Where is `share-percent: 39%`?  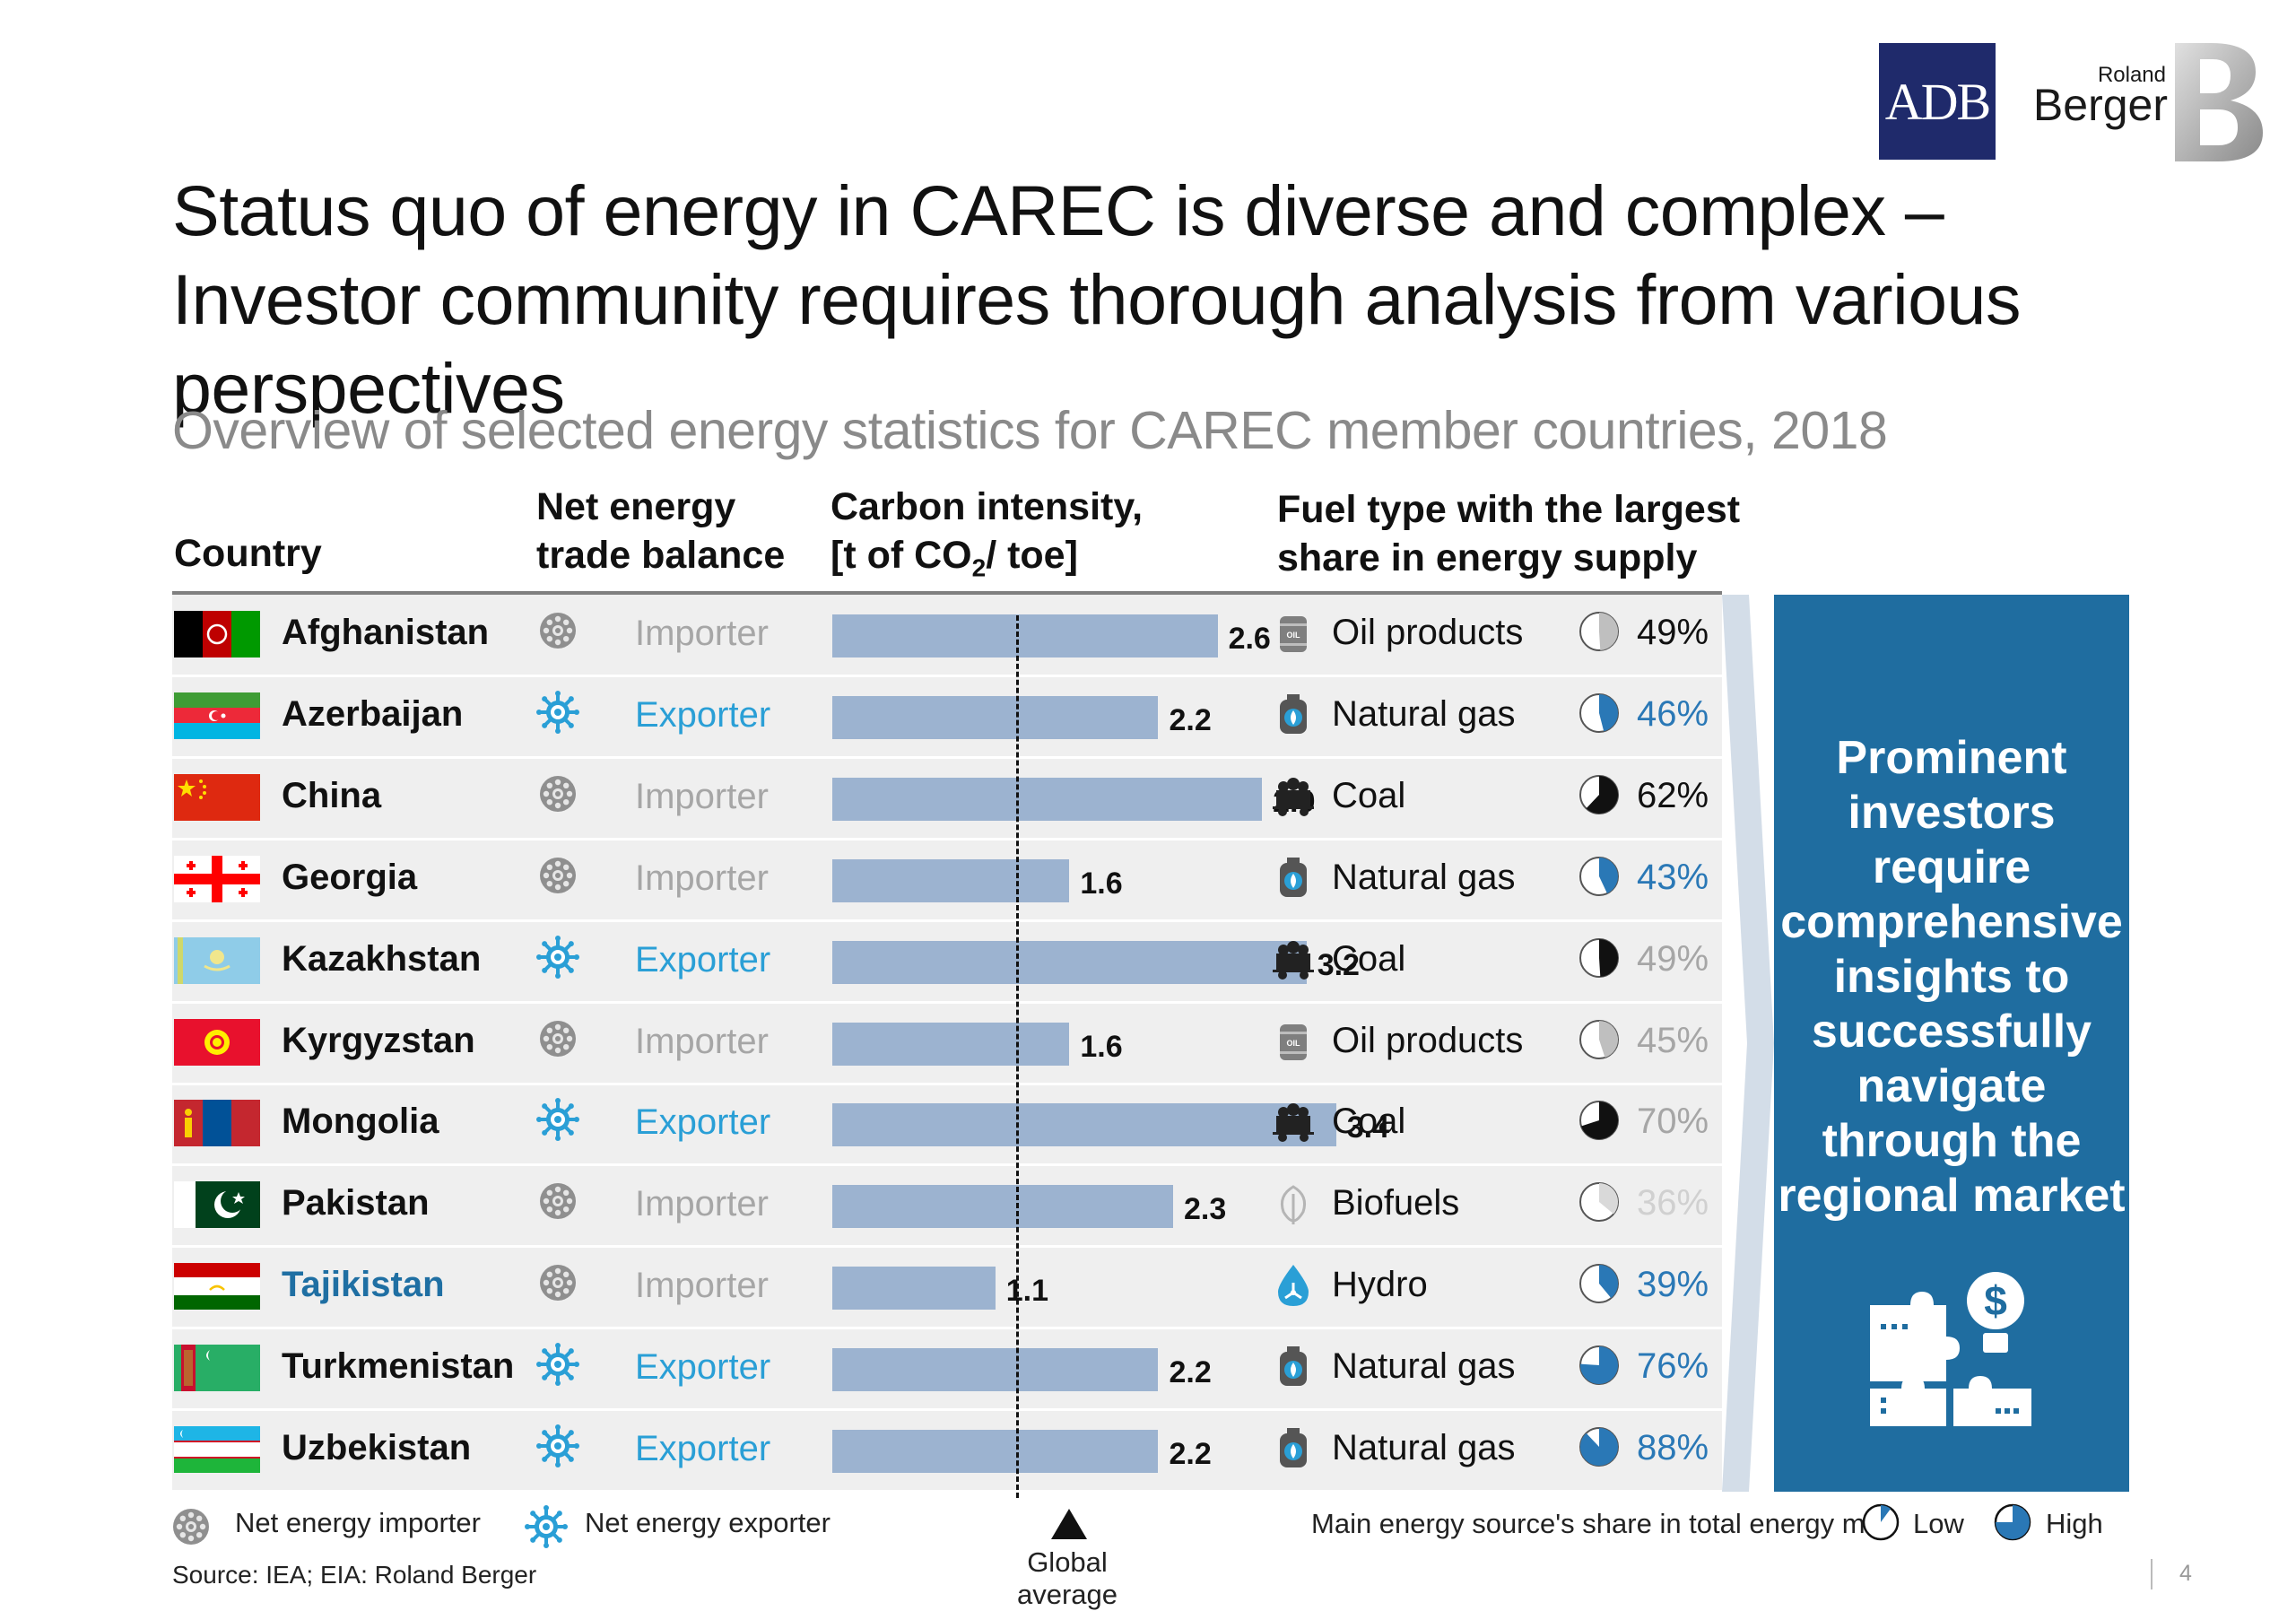
share-percent: 39% is located at coordinates (1673, 1285).